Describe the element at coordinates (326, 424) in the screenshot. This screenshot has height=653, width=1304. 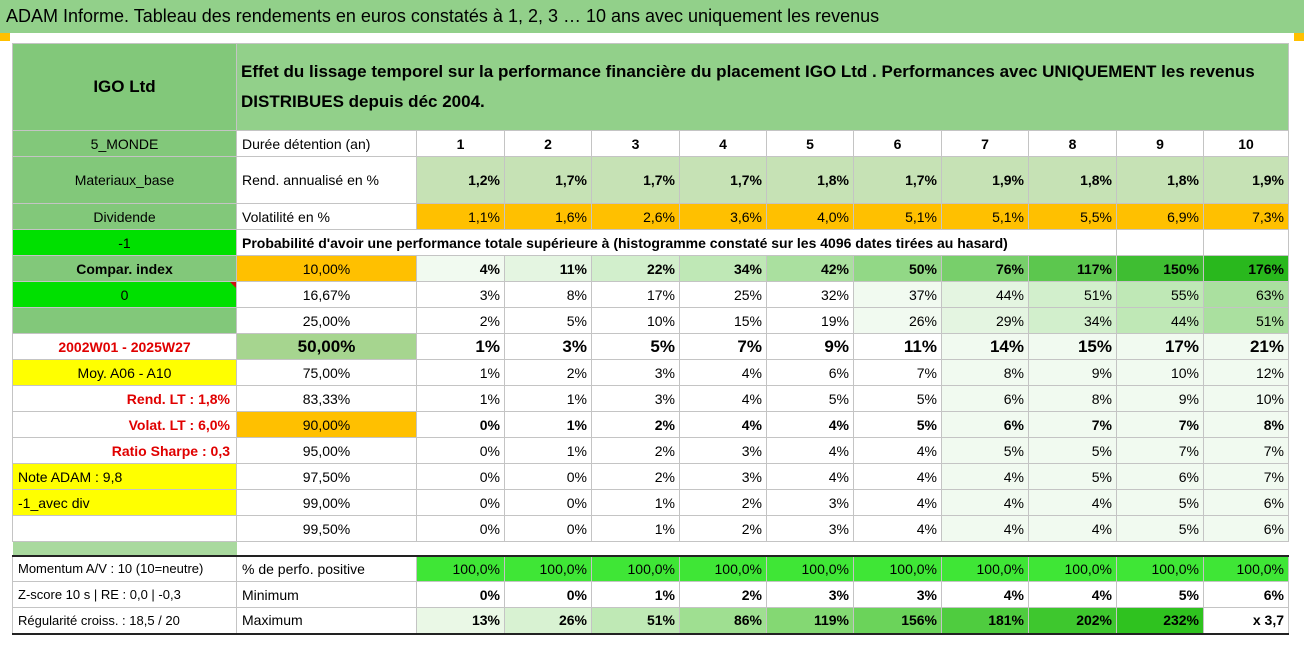
I see `probability-threshold: 90,00%` at that location.